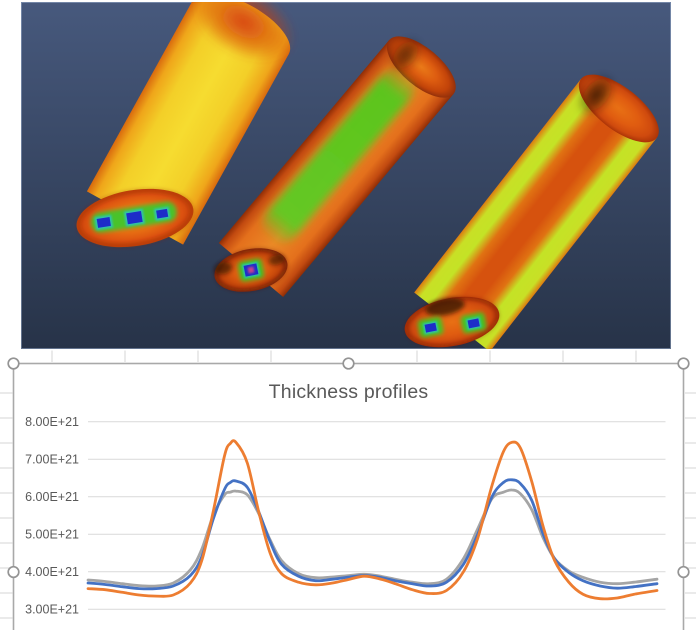 Image resolution: width=696 pixels, height=630 pixels. What do you see at coordinates (52, 610) in the screenshot?
I see `y-axis-label: 3.00E+21` at bounding box center [52, 610].